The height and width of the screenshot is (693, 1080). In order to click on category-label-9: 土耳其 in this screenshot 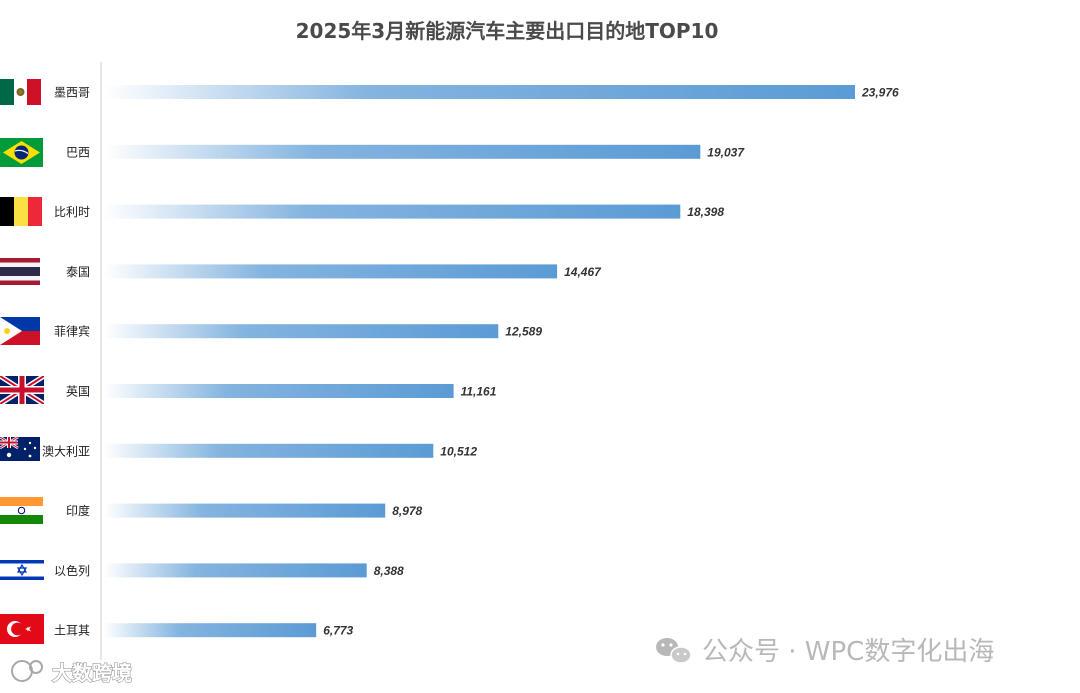, I will do `click(72, 631)`.